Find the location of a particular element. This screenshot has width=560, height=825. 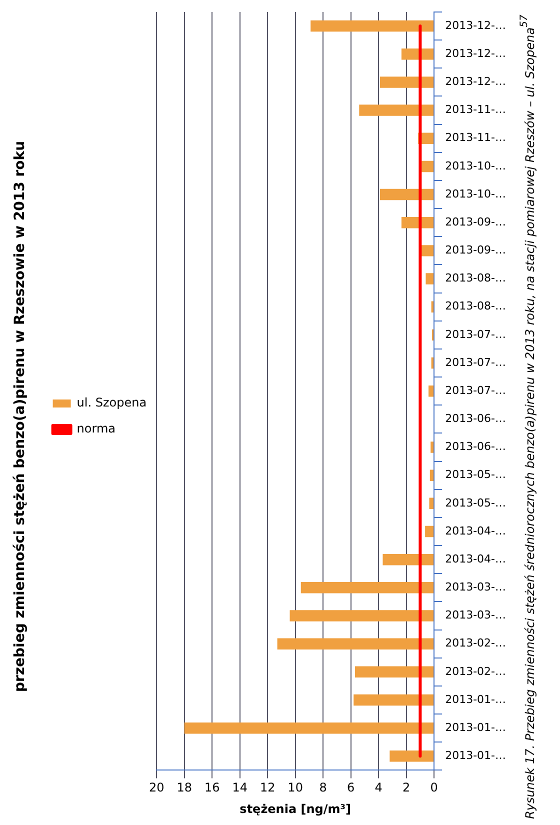

x-tick-label: 18 is located at coordinates (184, 787).